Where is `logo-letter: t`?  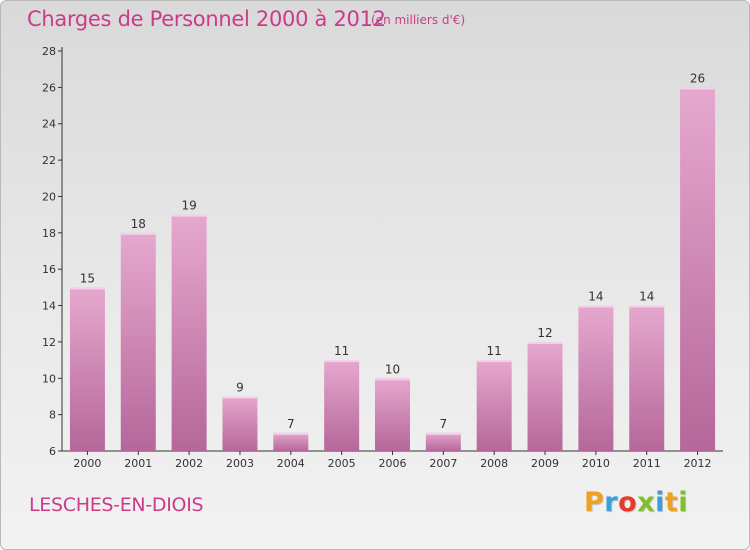
logo-letter: t is located at coordinates (671, 502).